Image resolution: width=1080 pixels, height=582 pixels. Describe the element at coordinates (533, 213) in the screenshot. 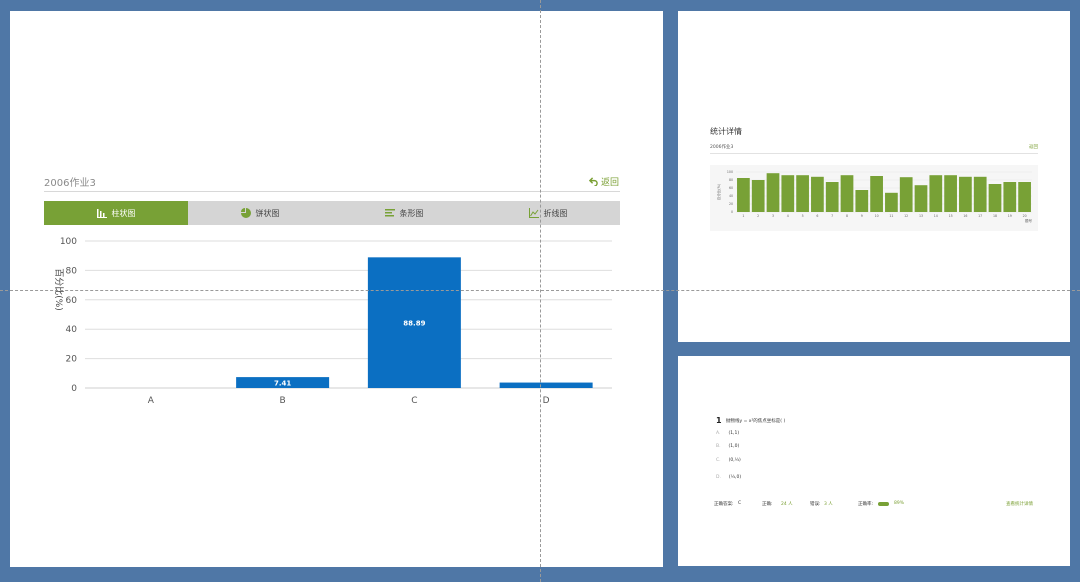

I see `line-chart-icon` at that location.